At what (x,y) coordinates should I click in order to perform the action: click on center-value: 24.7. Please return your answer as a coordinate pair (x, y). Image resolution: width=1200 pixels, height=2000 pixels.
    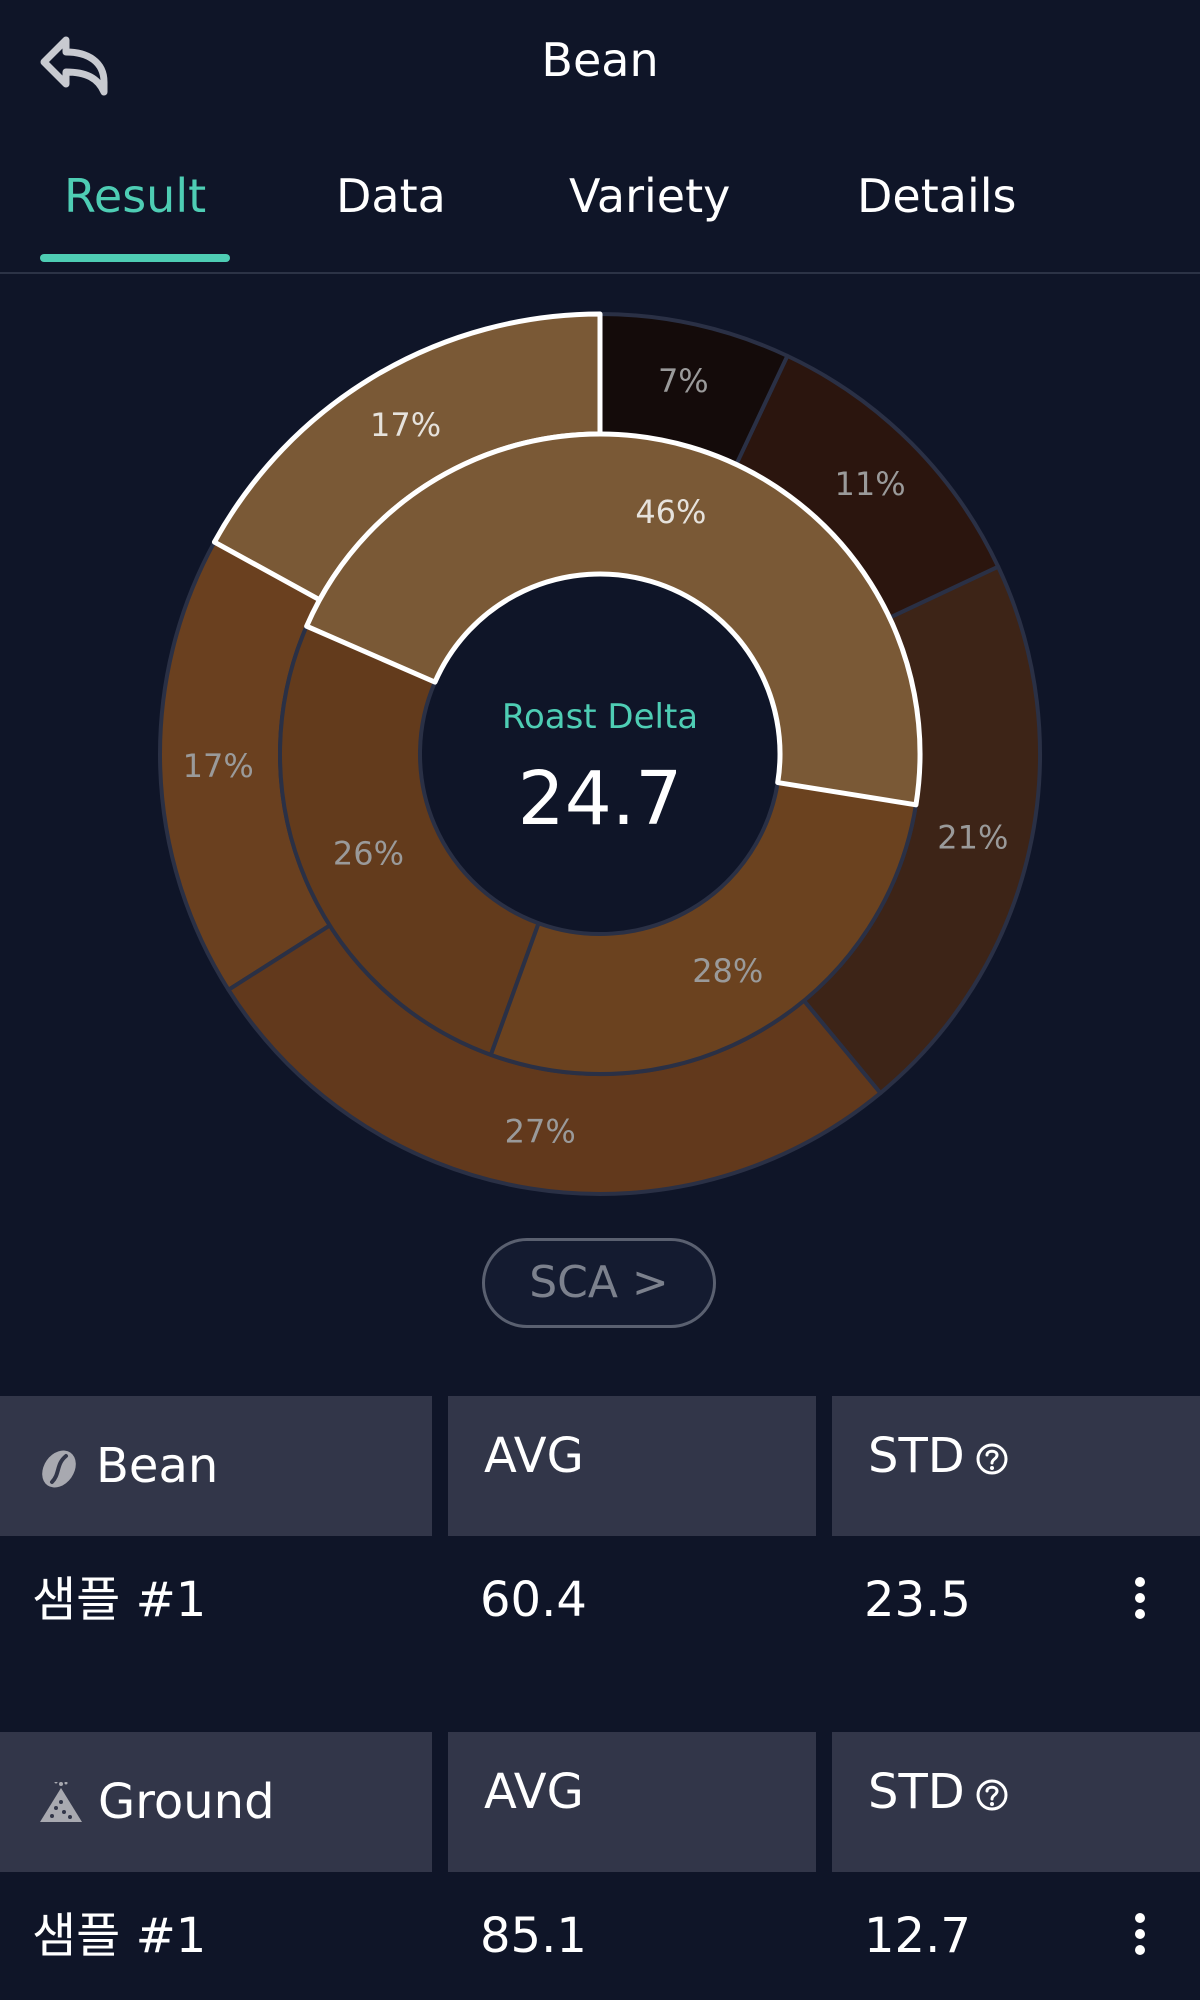
    Looking at the image, I should click on (600, 799).